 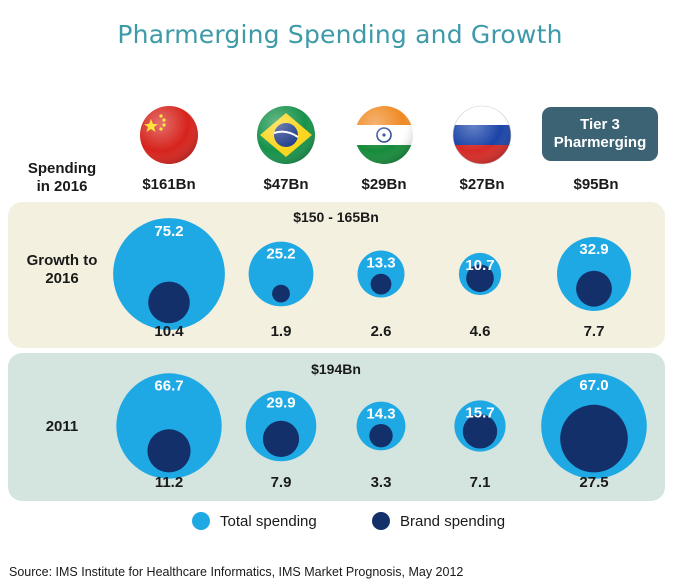 I want to click on brand-label-growth-china: 10.4, so click(x=169, y=331).